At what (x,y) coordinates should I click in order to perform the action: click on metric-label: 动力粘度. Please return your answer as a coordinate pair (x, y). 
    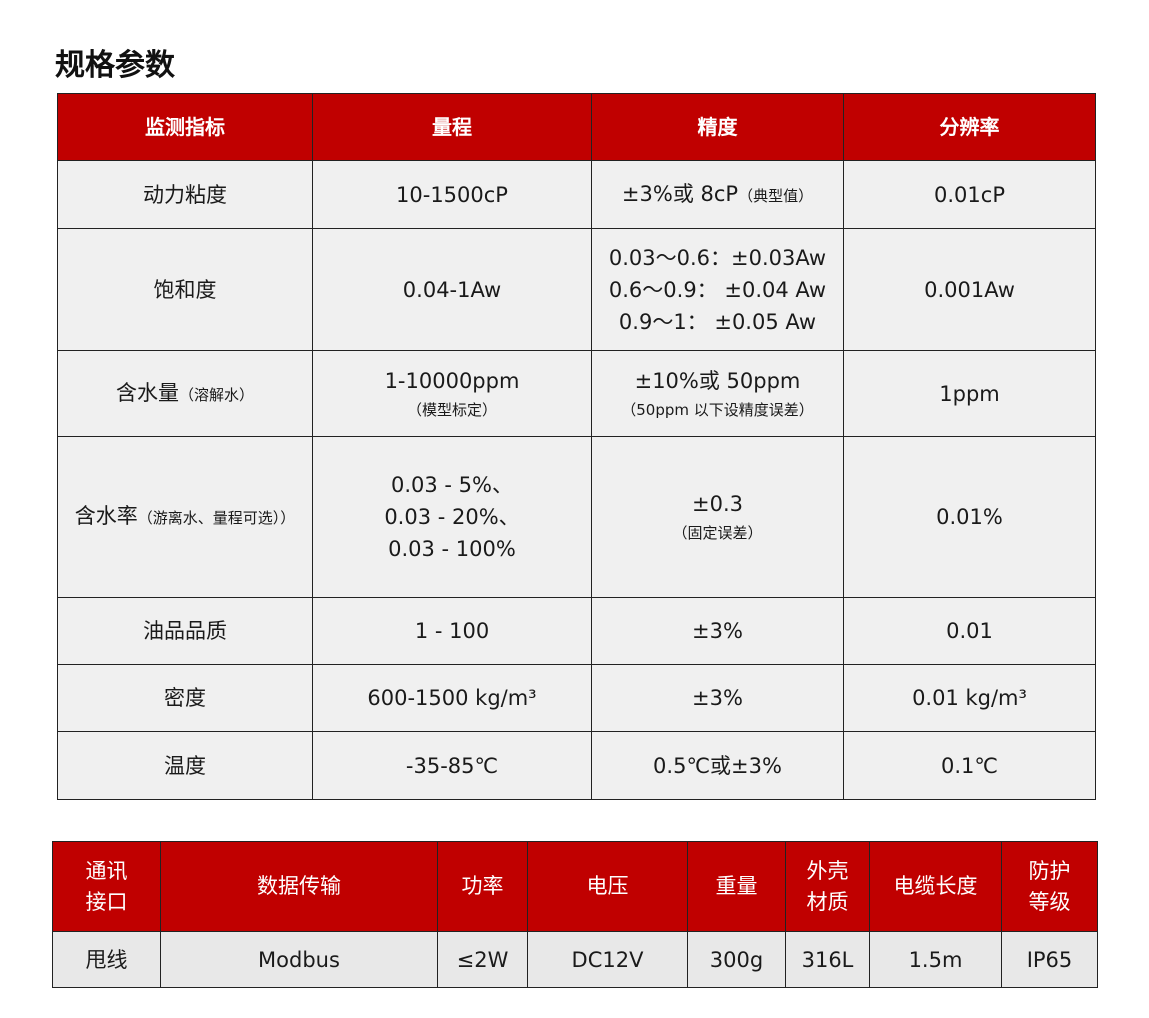
    Looking at the image, I should click on (185, 194).